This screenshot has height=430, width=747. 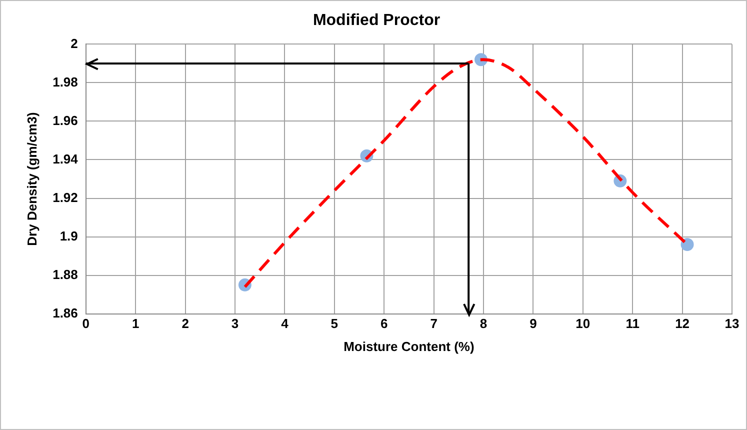 I want to click on y-tick-label: 1.88, so click(x=65, y=274).